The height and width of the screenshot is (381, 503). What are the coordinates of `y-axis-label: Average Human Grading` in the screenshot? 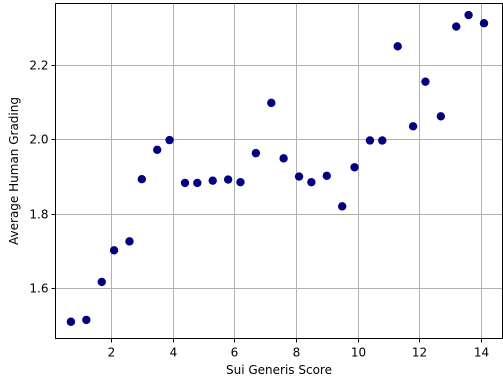 It's located at (14, 171).